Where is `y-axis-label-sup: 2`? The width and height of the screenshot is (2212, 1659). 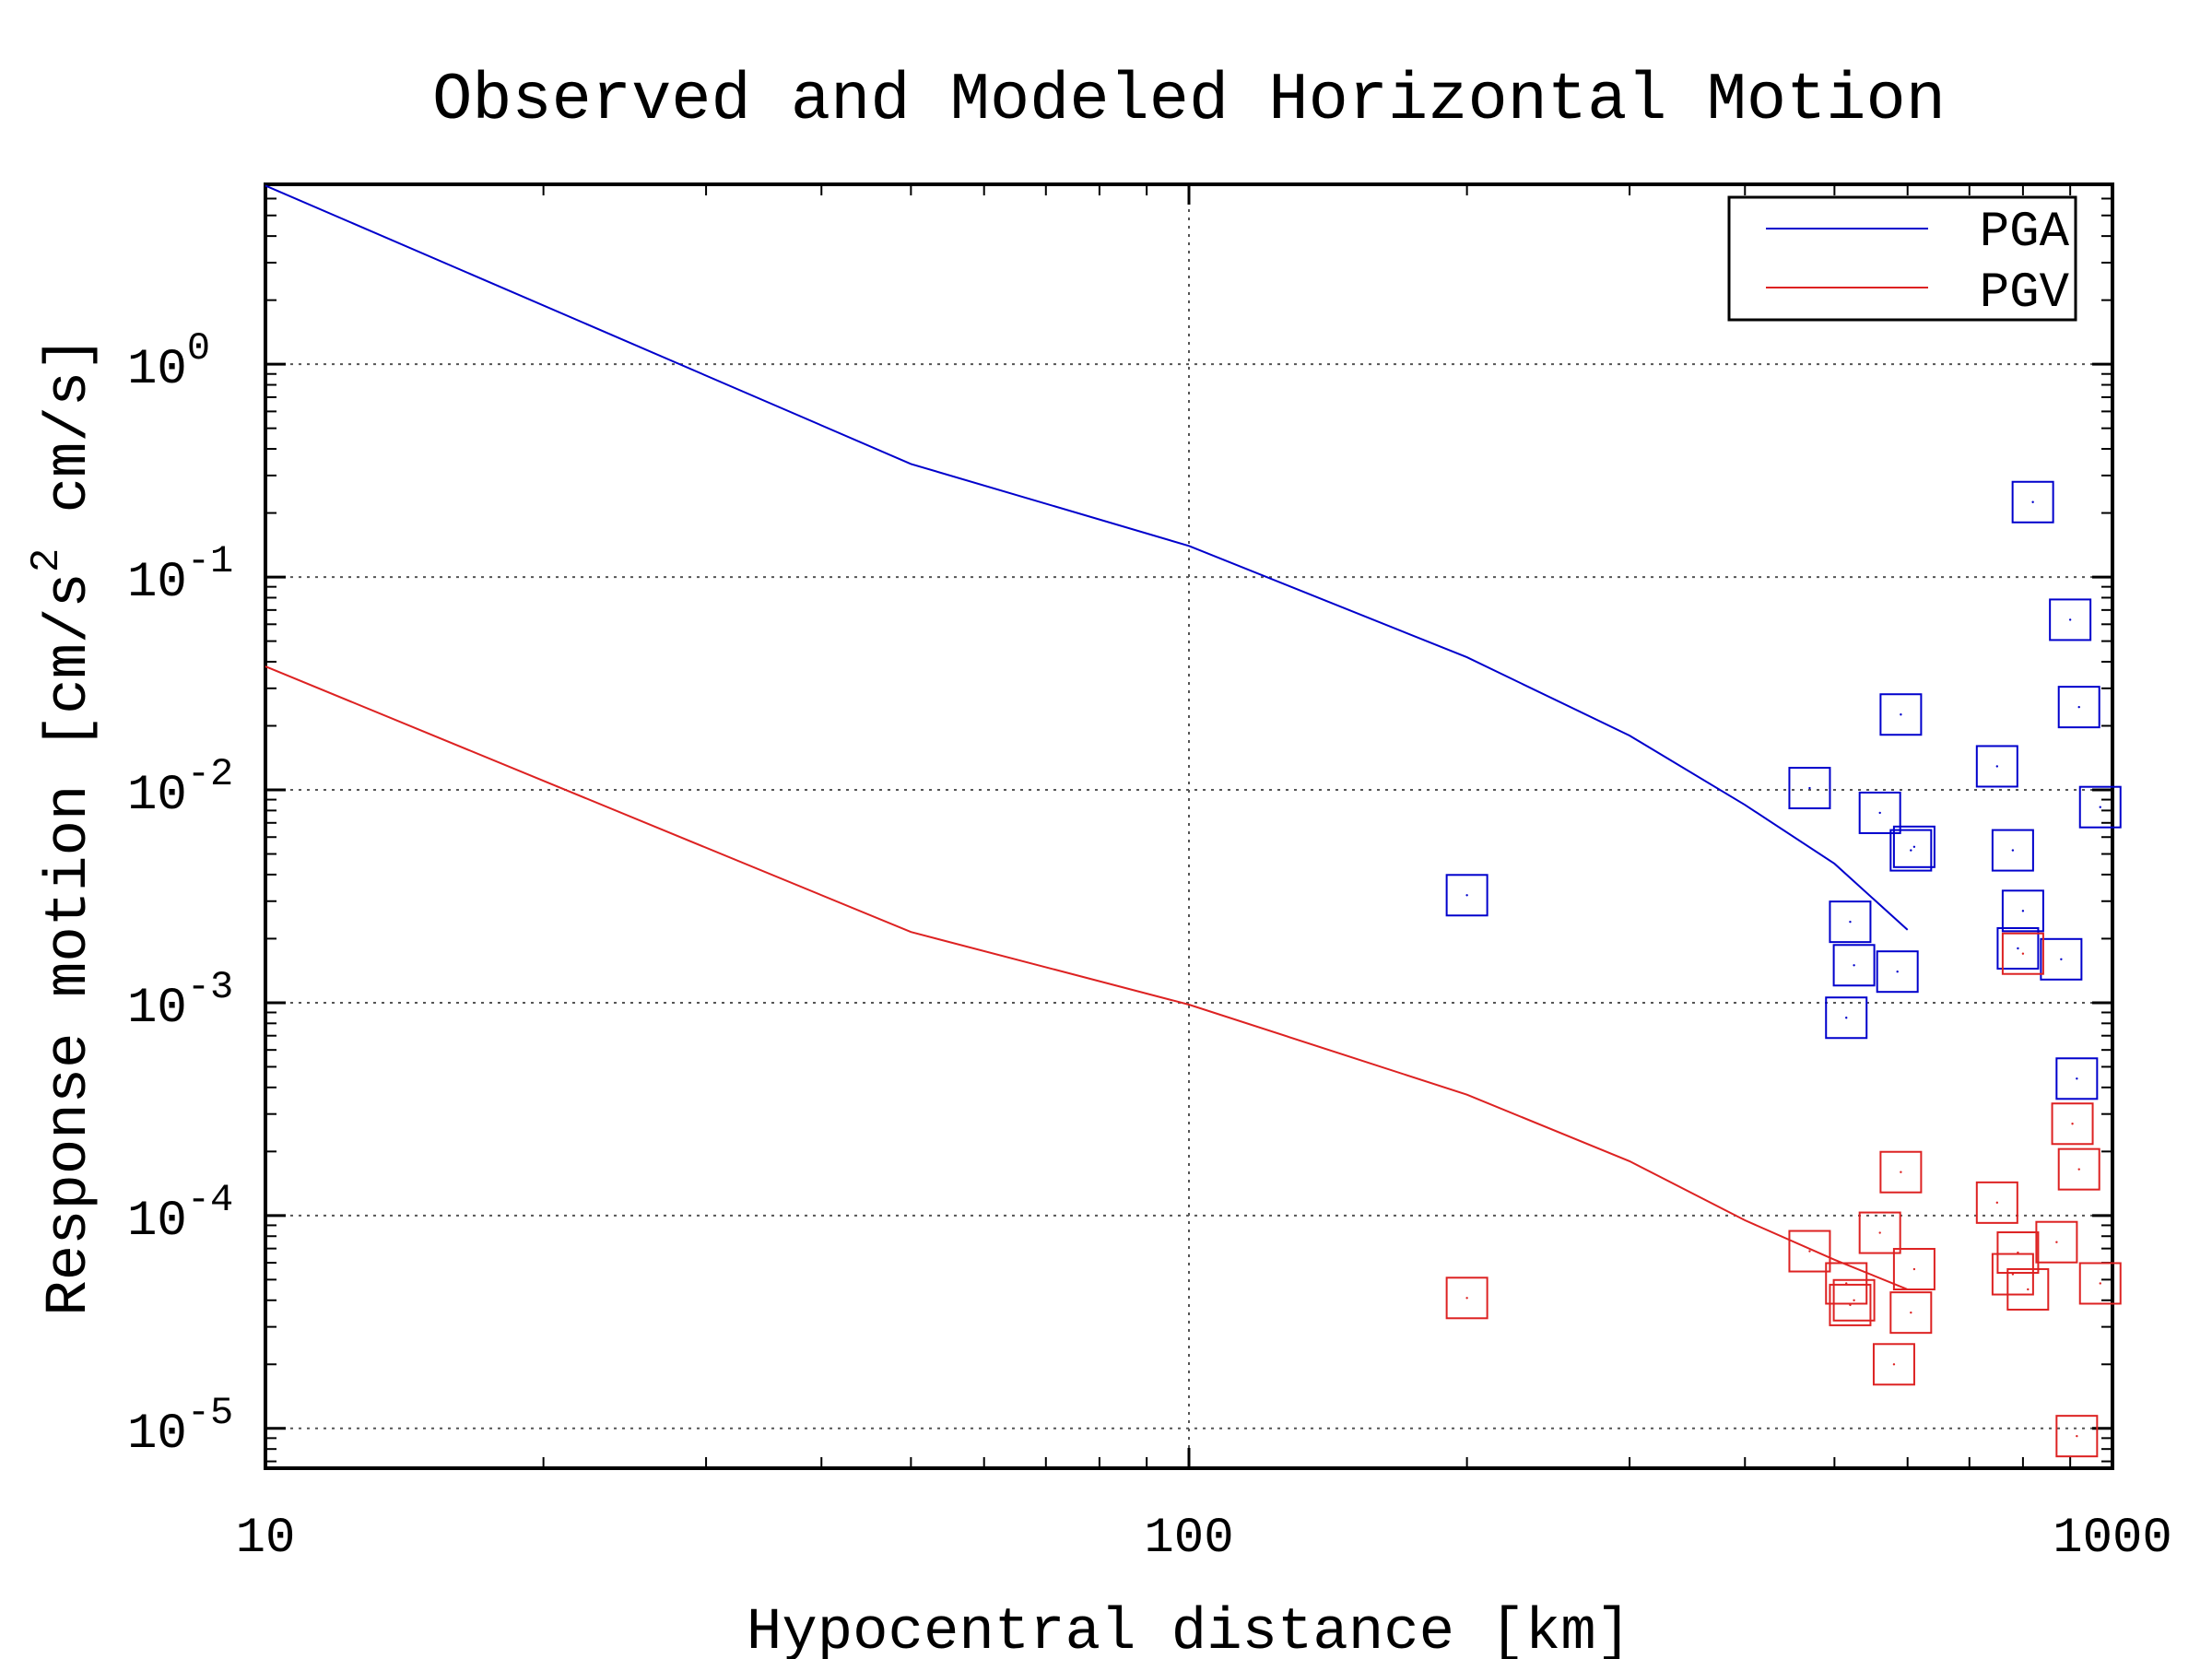
y-axis-label-sup: 2 is located at coordinates (47, 560).